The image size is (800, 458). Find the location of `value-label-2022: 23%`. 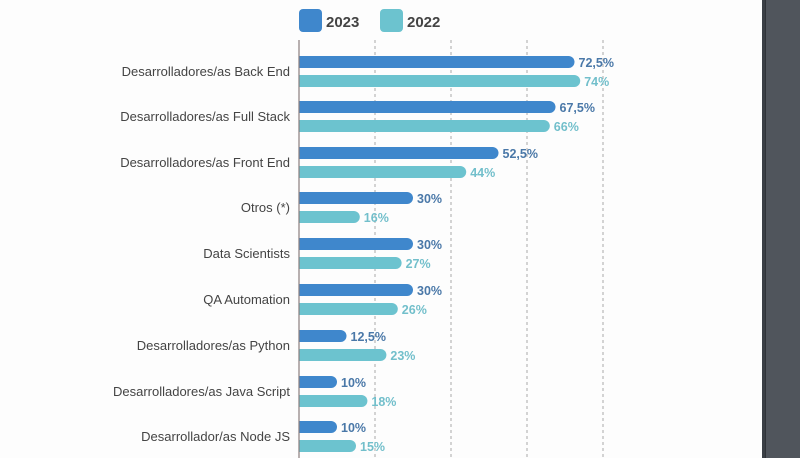

value-label-2022: 23% is located at coordinates (402, 356).